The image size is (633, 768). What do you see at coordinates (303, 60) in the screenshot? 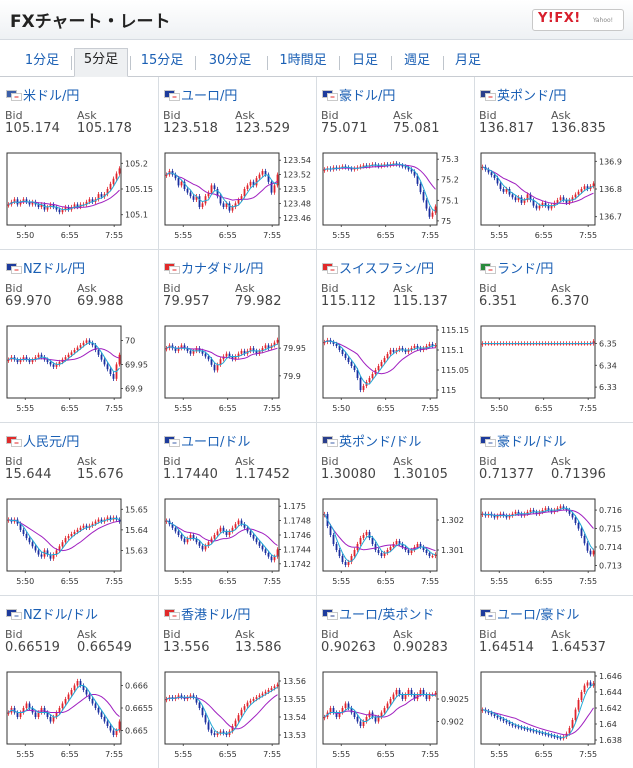
I see `tab-4: 1時間足` at bounding box center [303, 60].